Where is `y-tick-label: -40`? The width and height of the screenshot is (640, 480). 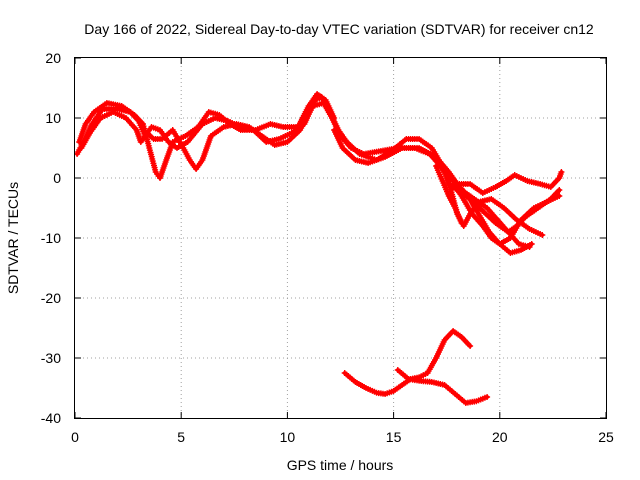
y-tick-label: -40 is located at coordinates (51, 418).